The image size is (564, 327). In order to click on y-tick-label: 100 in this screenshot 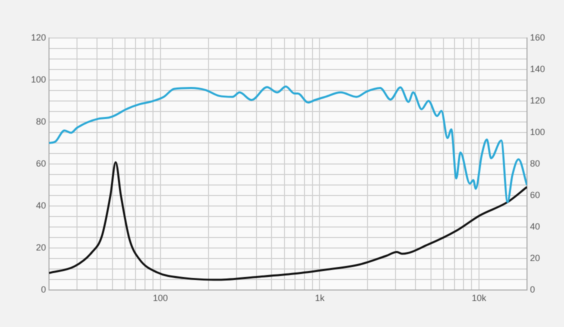, I will do `click(38, 79)`.